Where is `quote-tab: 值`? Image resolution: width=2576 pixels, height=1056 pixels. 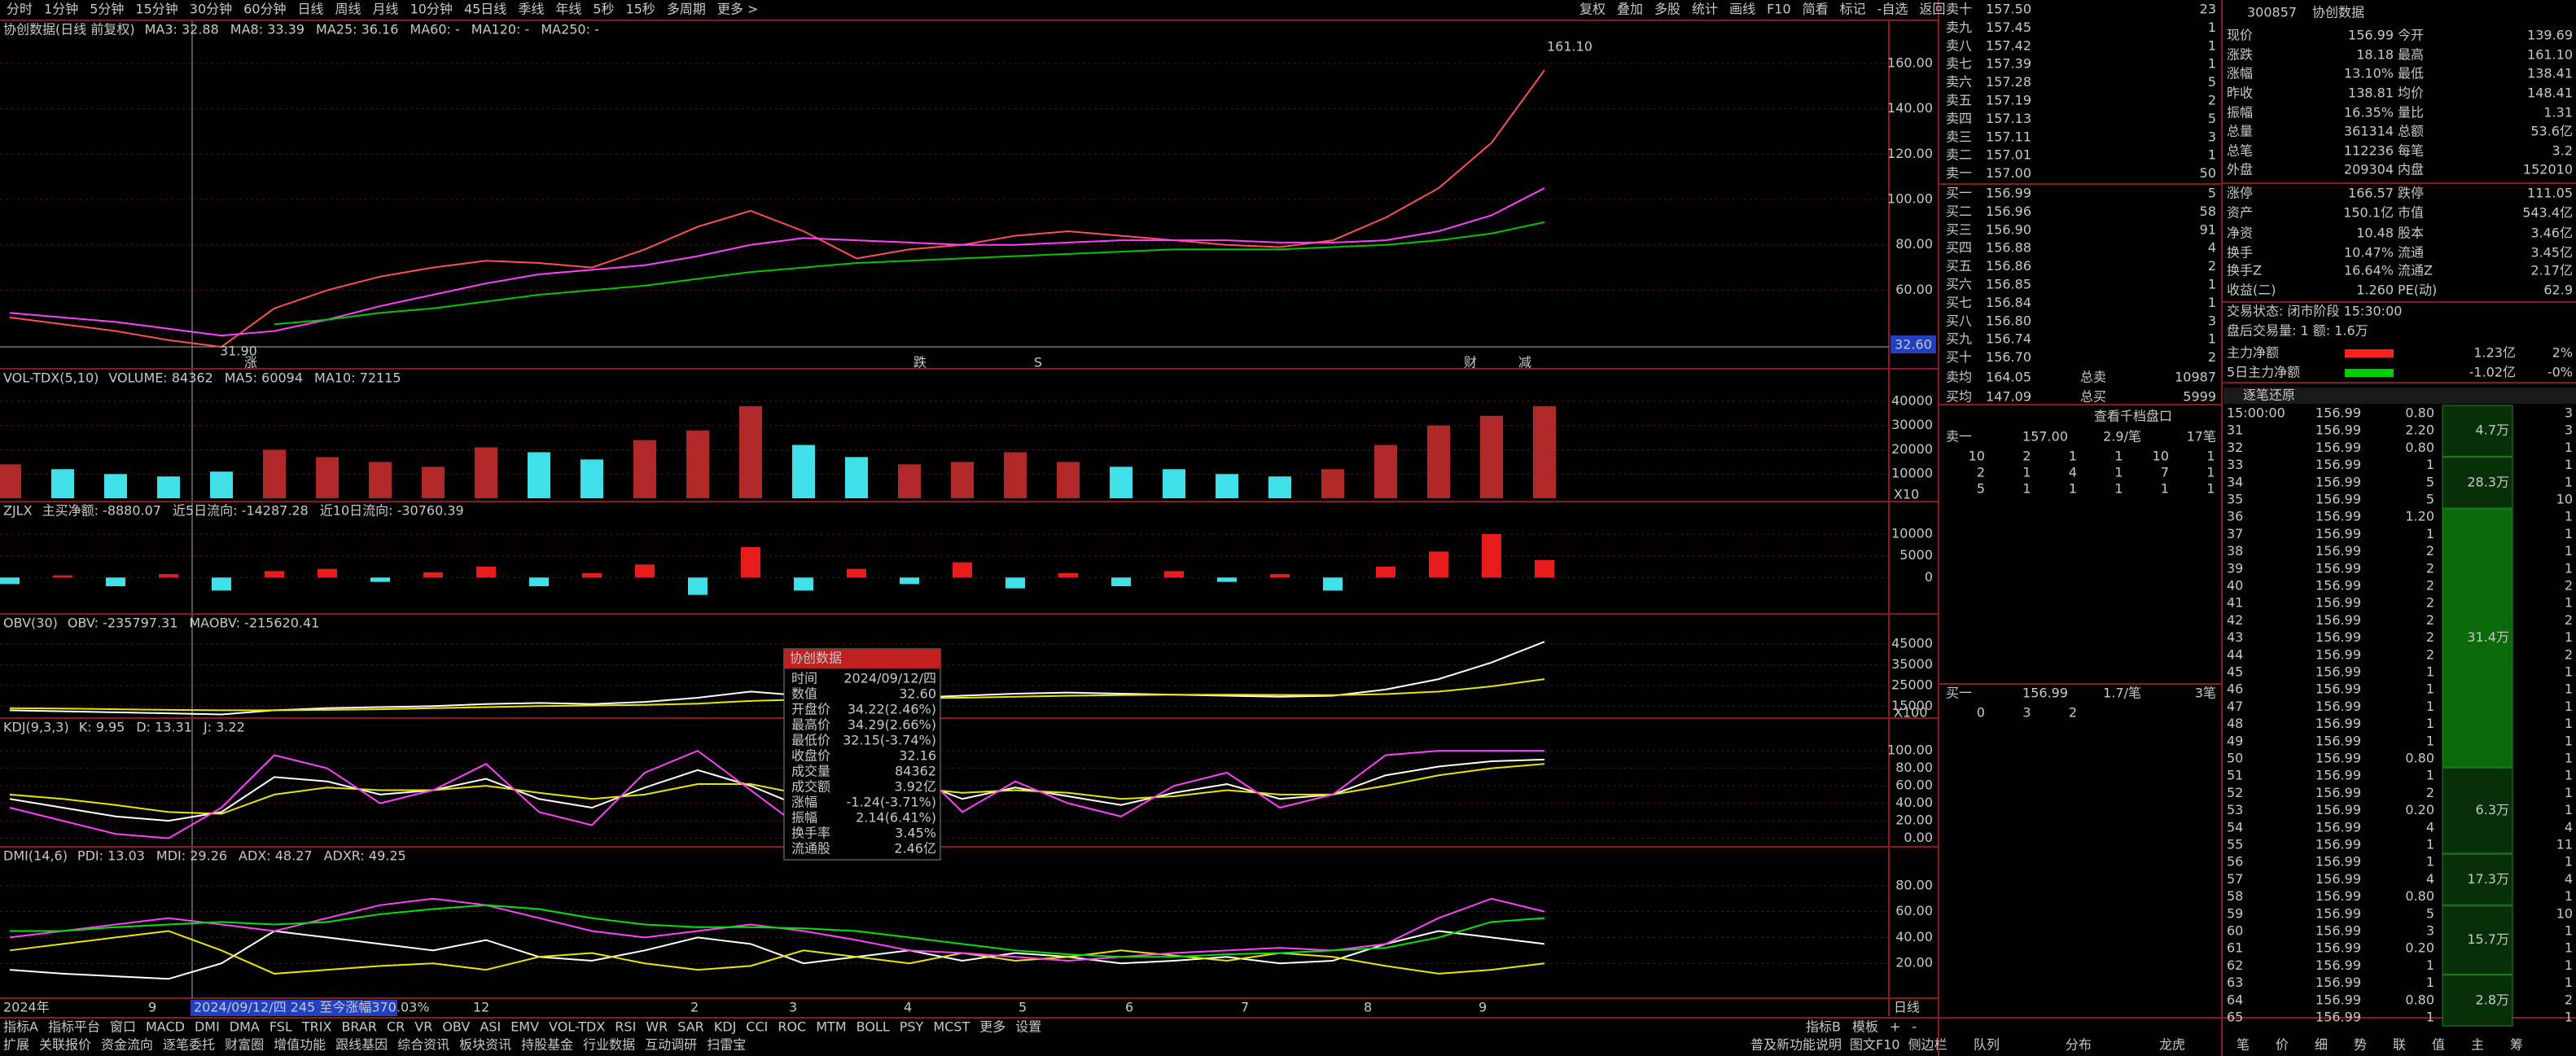 quote-tab: 值 is located at coordinates (2438, 1045).